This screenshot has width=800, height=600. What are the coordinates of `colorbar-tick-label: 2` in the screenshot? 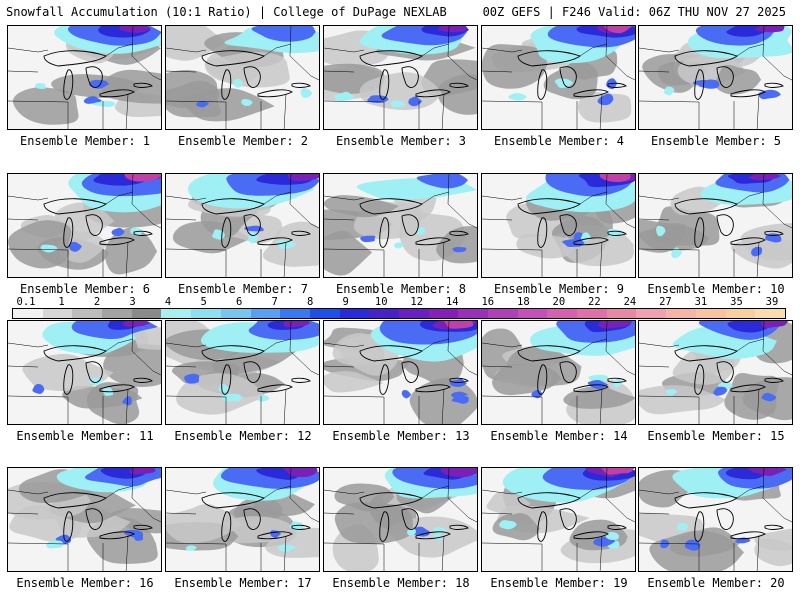 It's located at (97, 302).